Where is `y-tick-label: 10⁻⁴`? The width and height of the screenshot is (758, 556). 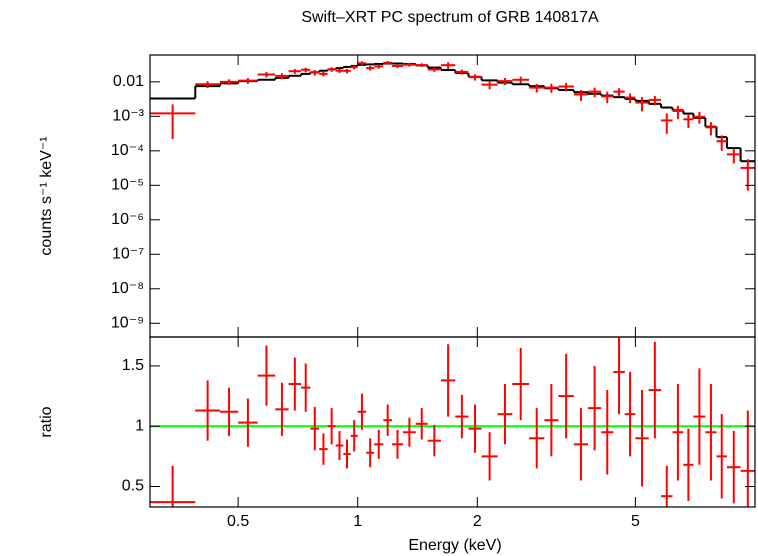 y-tick-label: 10⁻⁴ is located at coordinates (127, 150).